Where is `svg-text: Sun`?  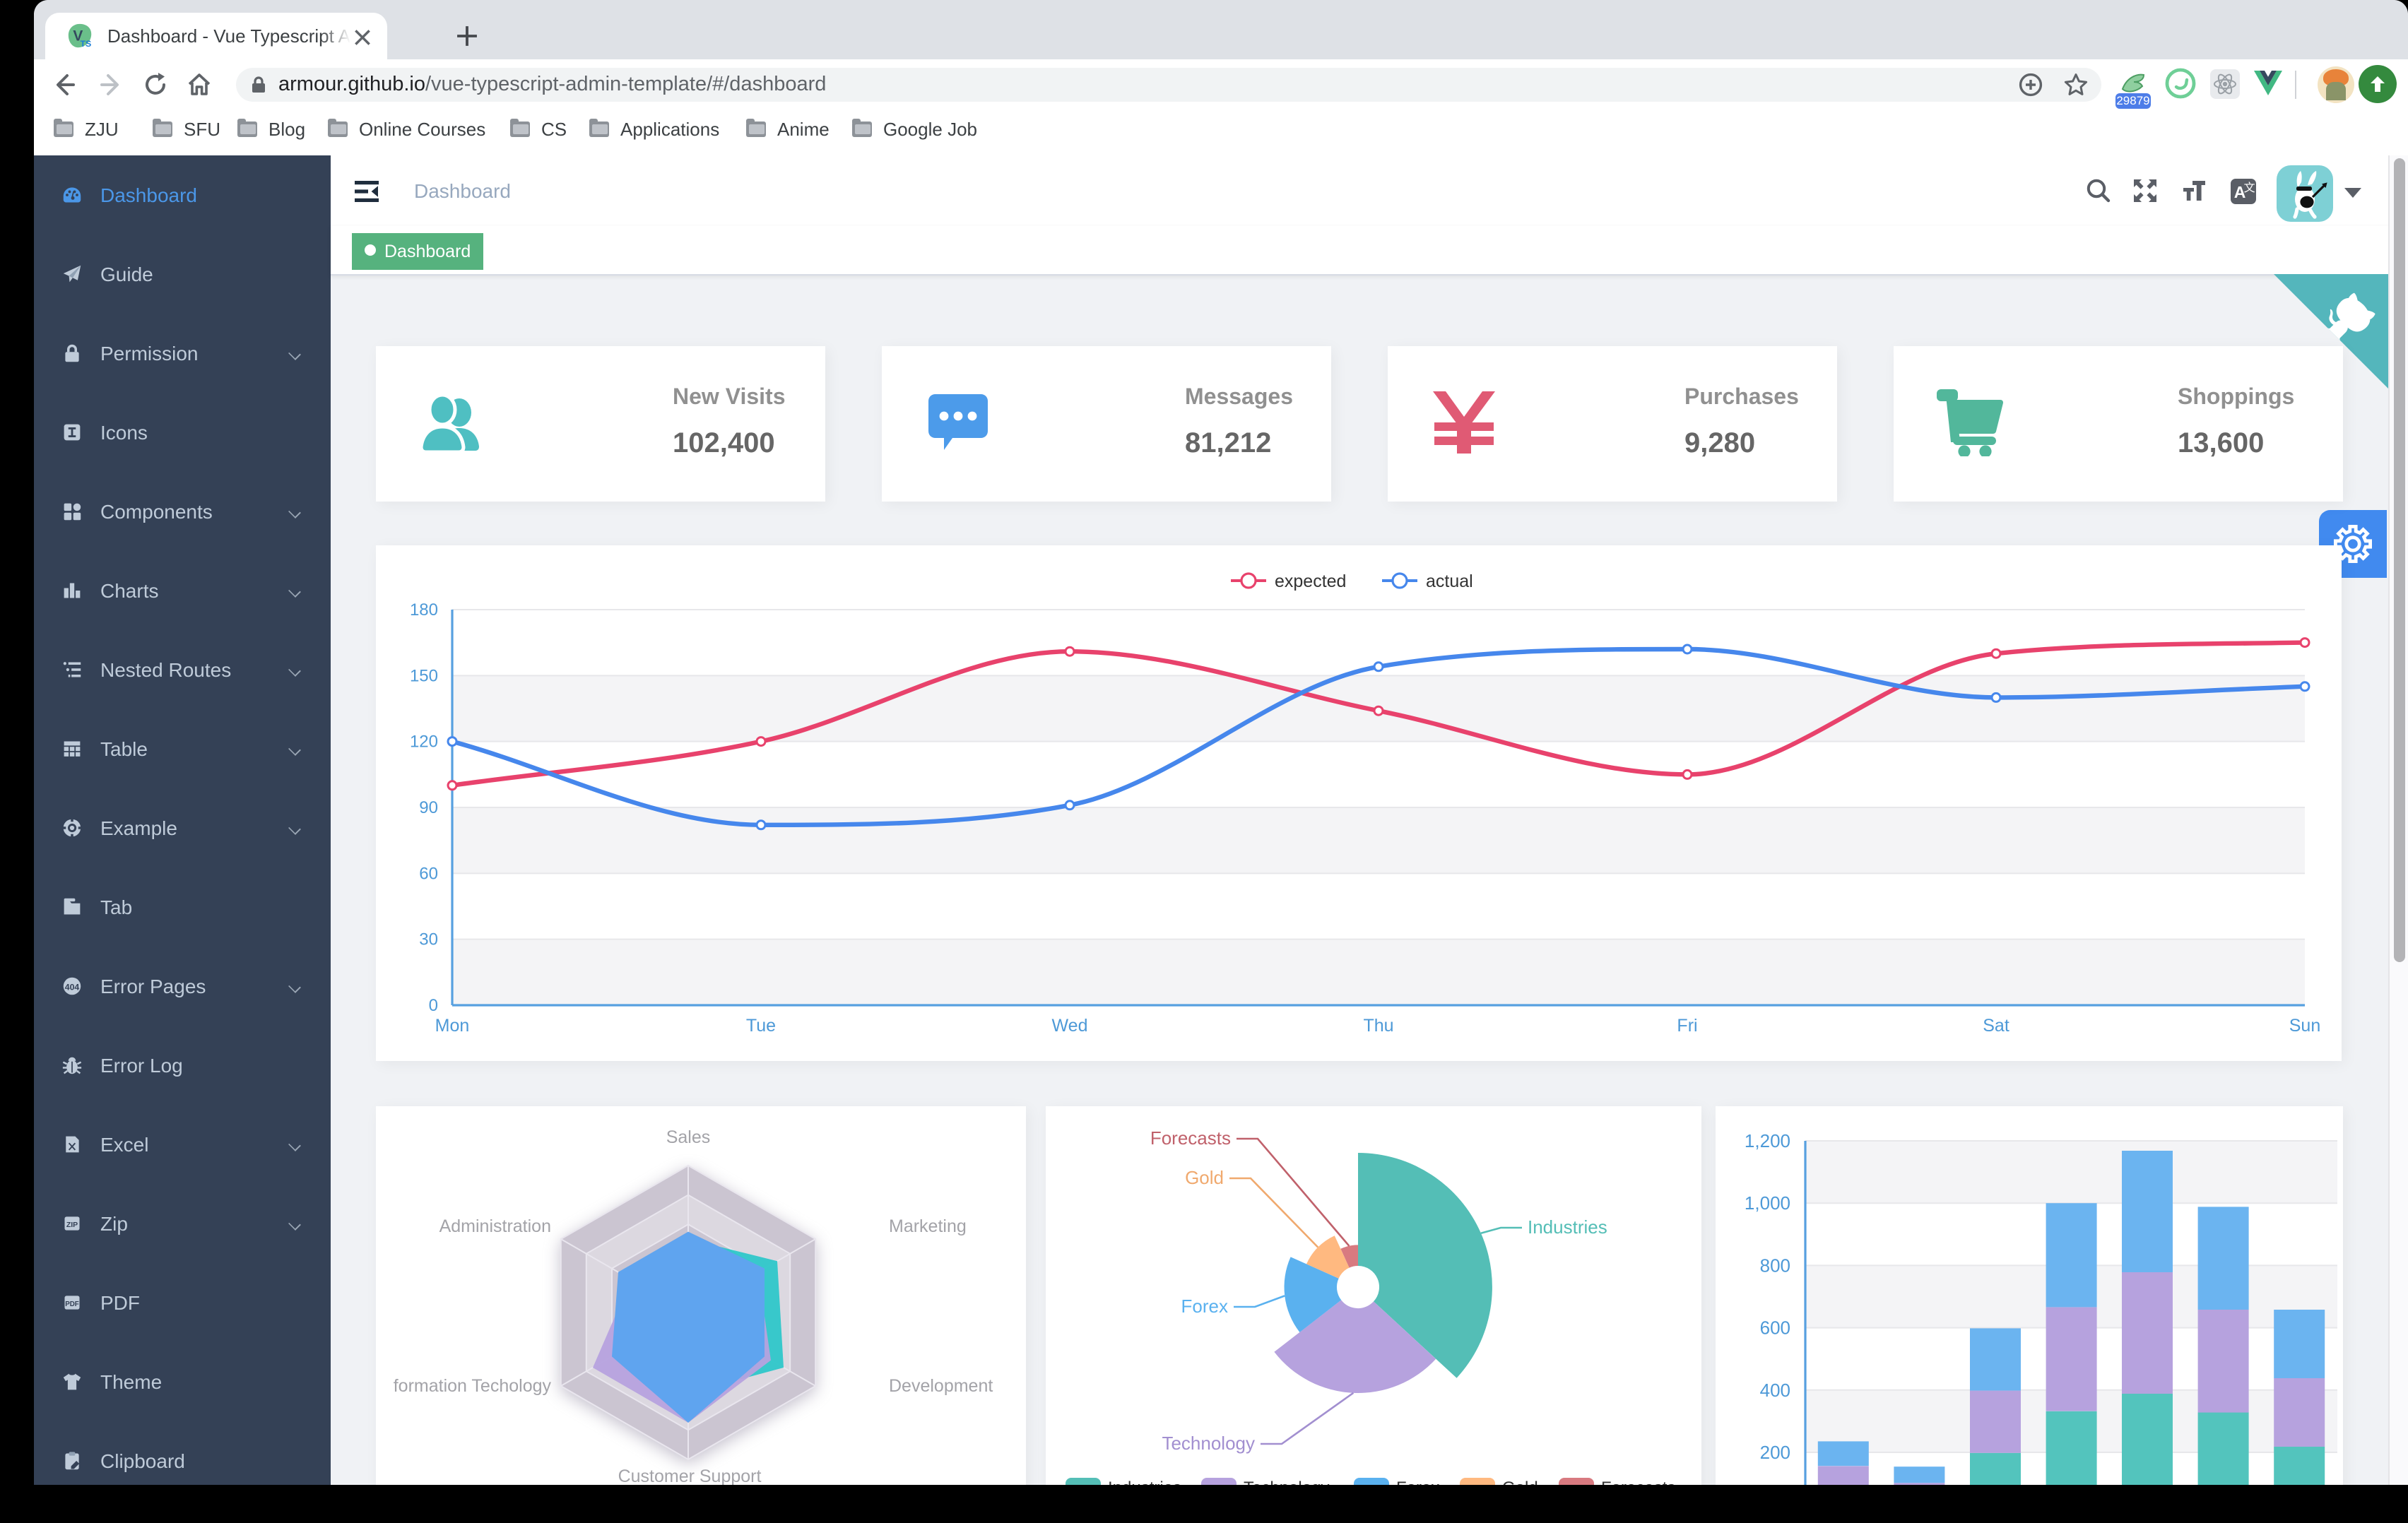
svg-text: Sun is located at coordinates (2304, 1026).